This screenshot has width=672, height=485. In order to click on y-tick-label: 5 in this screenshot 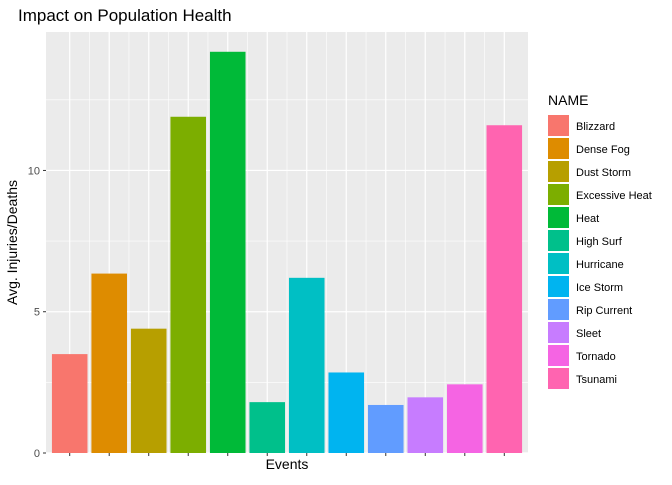, I will do `click(37, 313)`.